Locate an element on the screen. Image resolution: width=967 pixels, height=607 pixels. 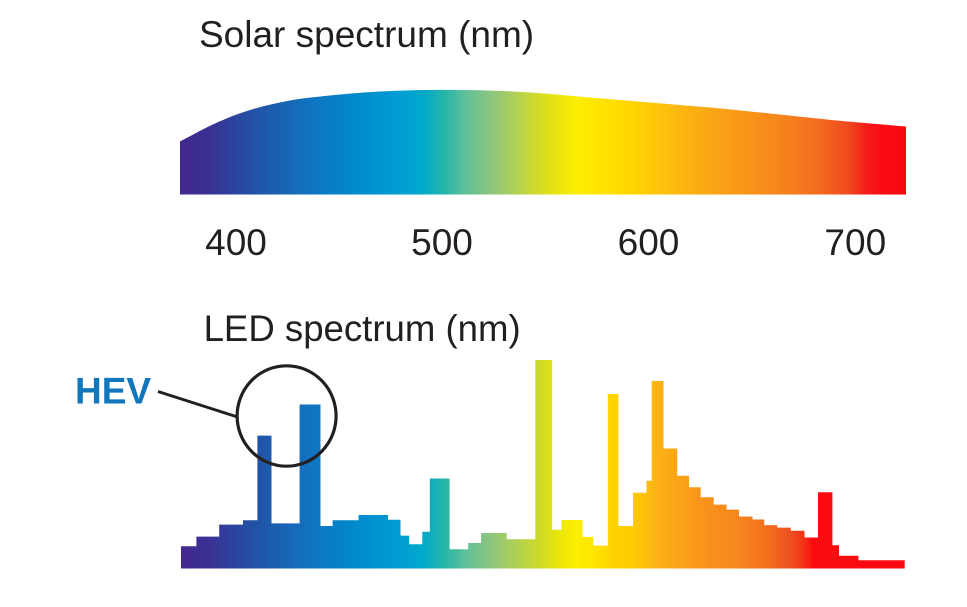
svg-text: LED spectrum (nm) is located at coordinates (362, 328).